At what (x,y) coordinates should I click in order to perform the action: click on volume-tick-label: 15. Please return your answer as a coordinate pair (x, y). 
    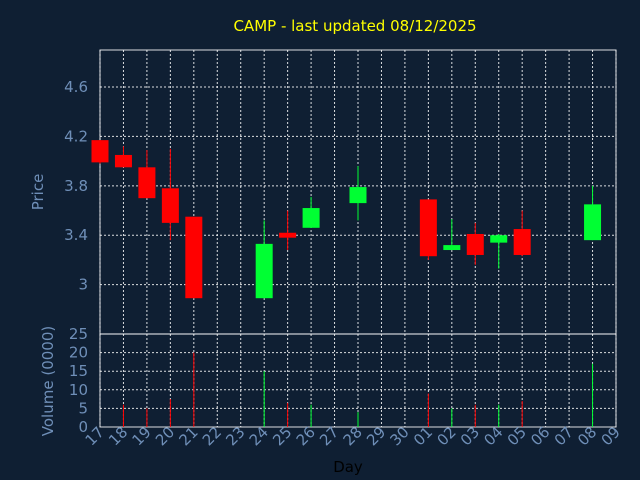
    Looking at the image, I should click on (78, 371).